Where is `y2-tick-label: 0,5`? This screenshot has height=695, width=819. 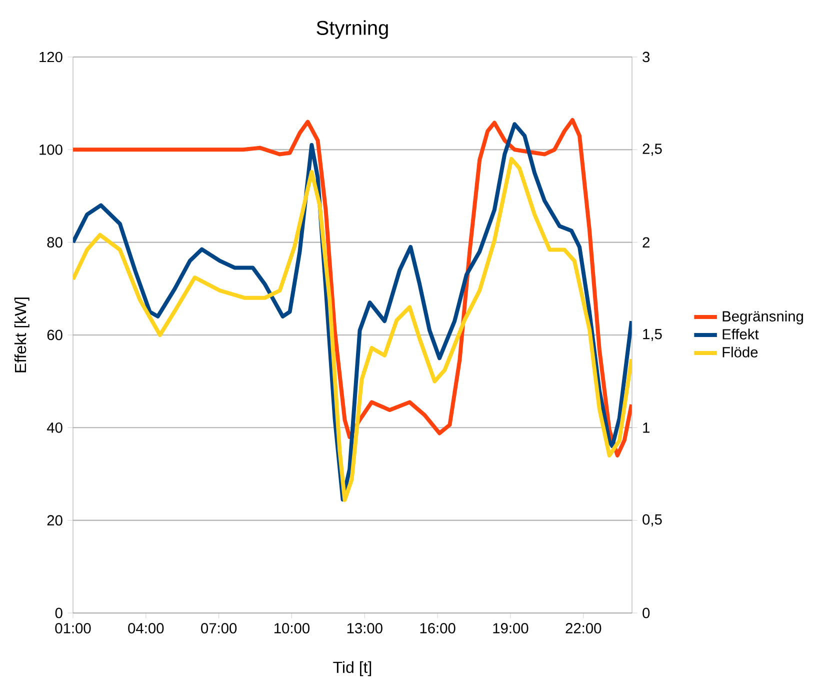 y2-tick-label: 0,5 is located at coordinates (652, 520).